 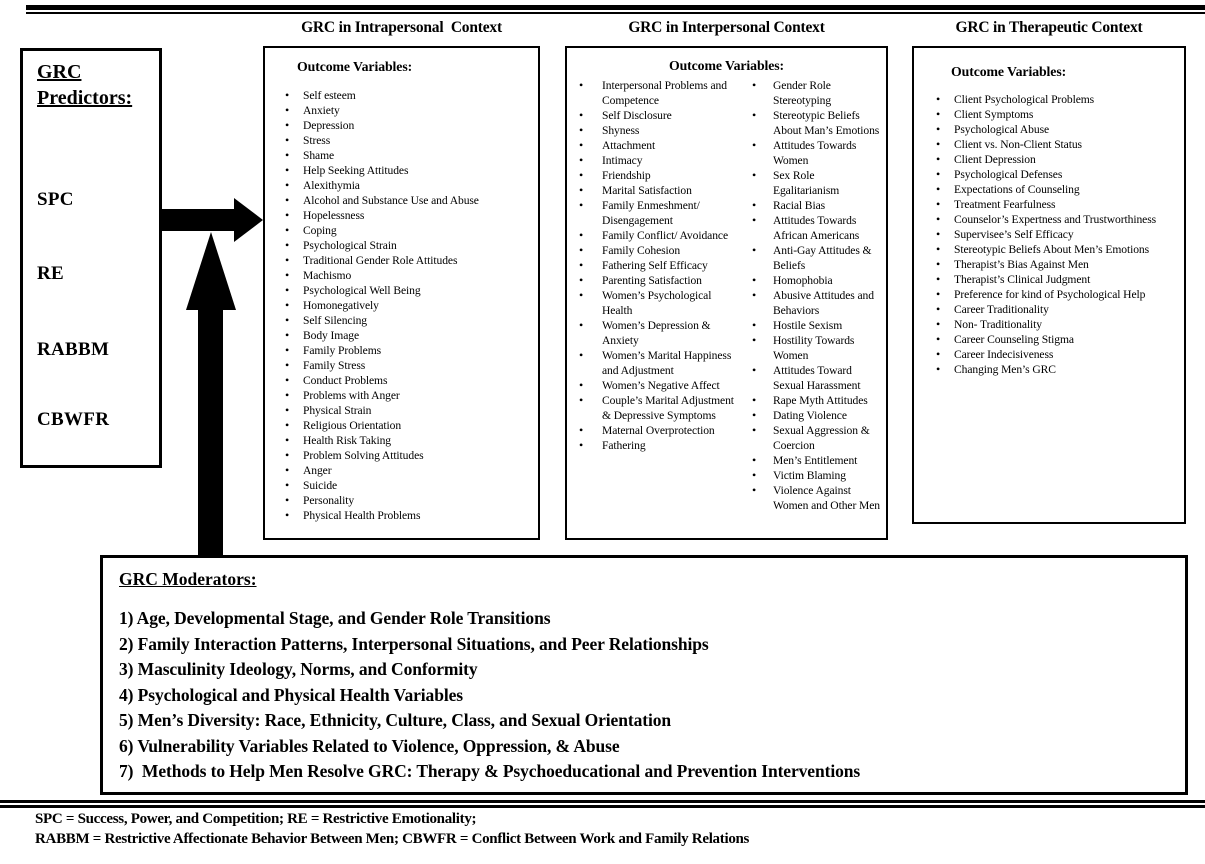 What do you see at coordinates (407, 275) in the screenshot?
I see `list-item: Machismo` at bounding box center [407, 275].